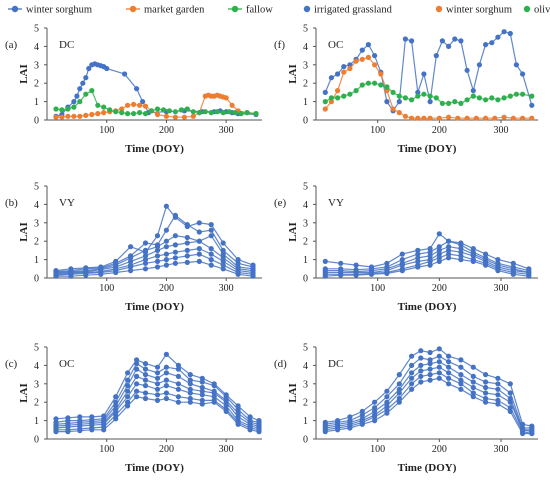 Image resolution: width=550 pixels, height=486 pixels. Describe the element at coordinates (174, 10) in the screenshot. I see `legend-entry: market garden` at that location.